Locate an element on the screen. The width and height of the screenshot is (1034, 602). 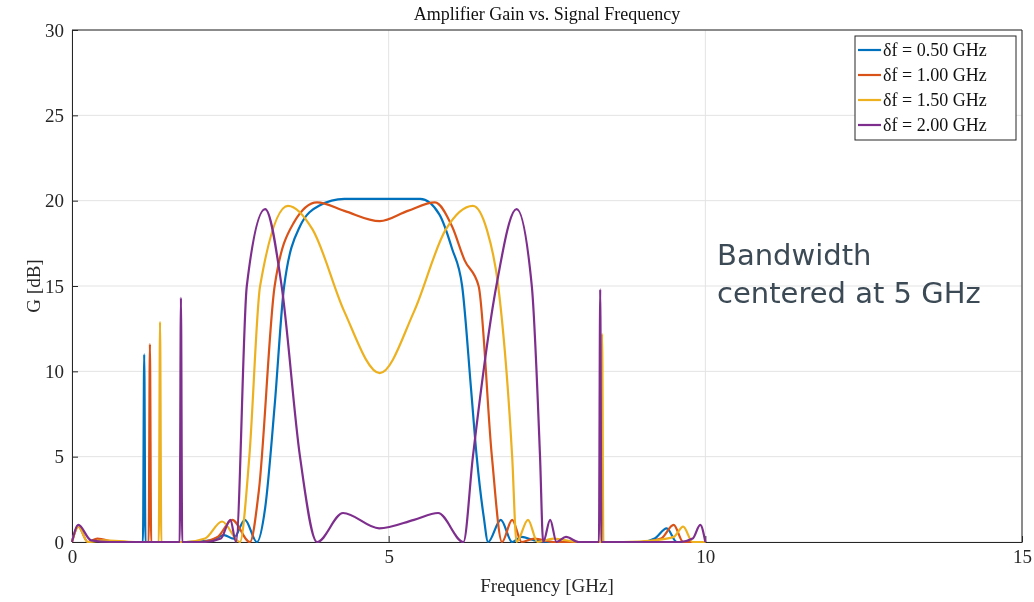
y-tick-label: 15 is located at coordinates (54, 286).